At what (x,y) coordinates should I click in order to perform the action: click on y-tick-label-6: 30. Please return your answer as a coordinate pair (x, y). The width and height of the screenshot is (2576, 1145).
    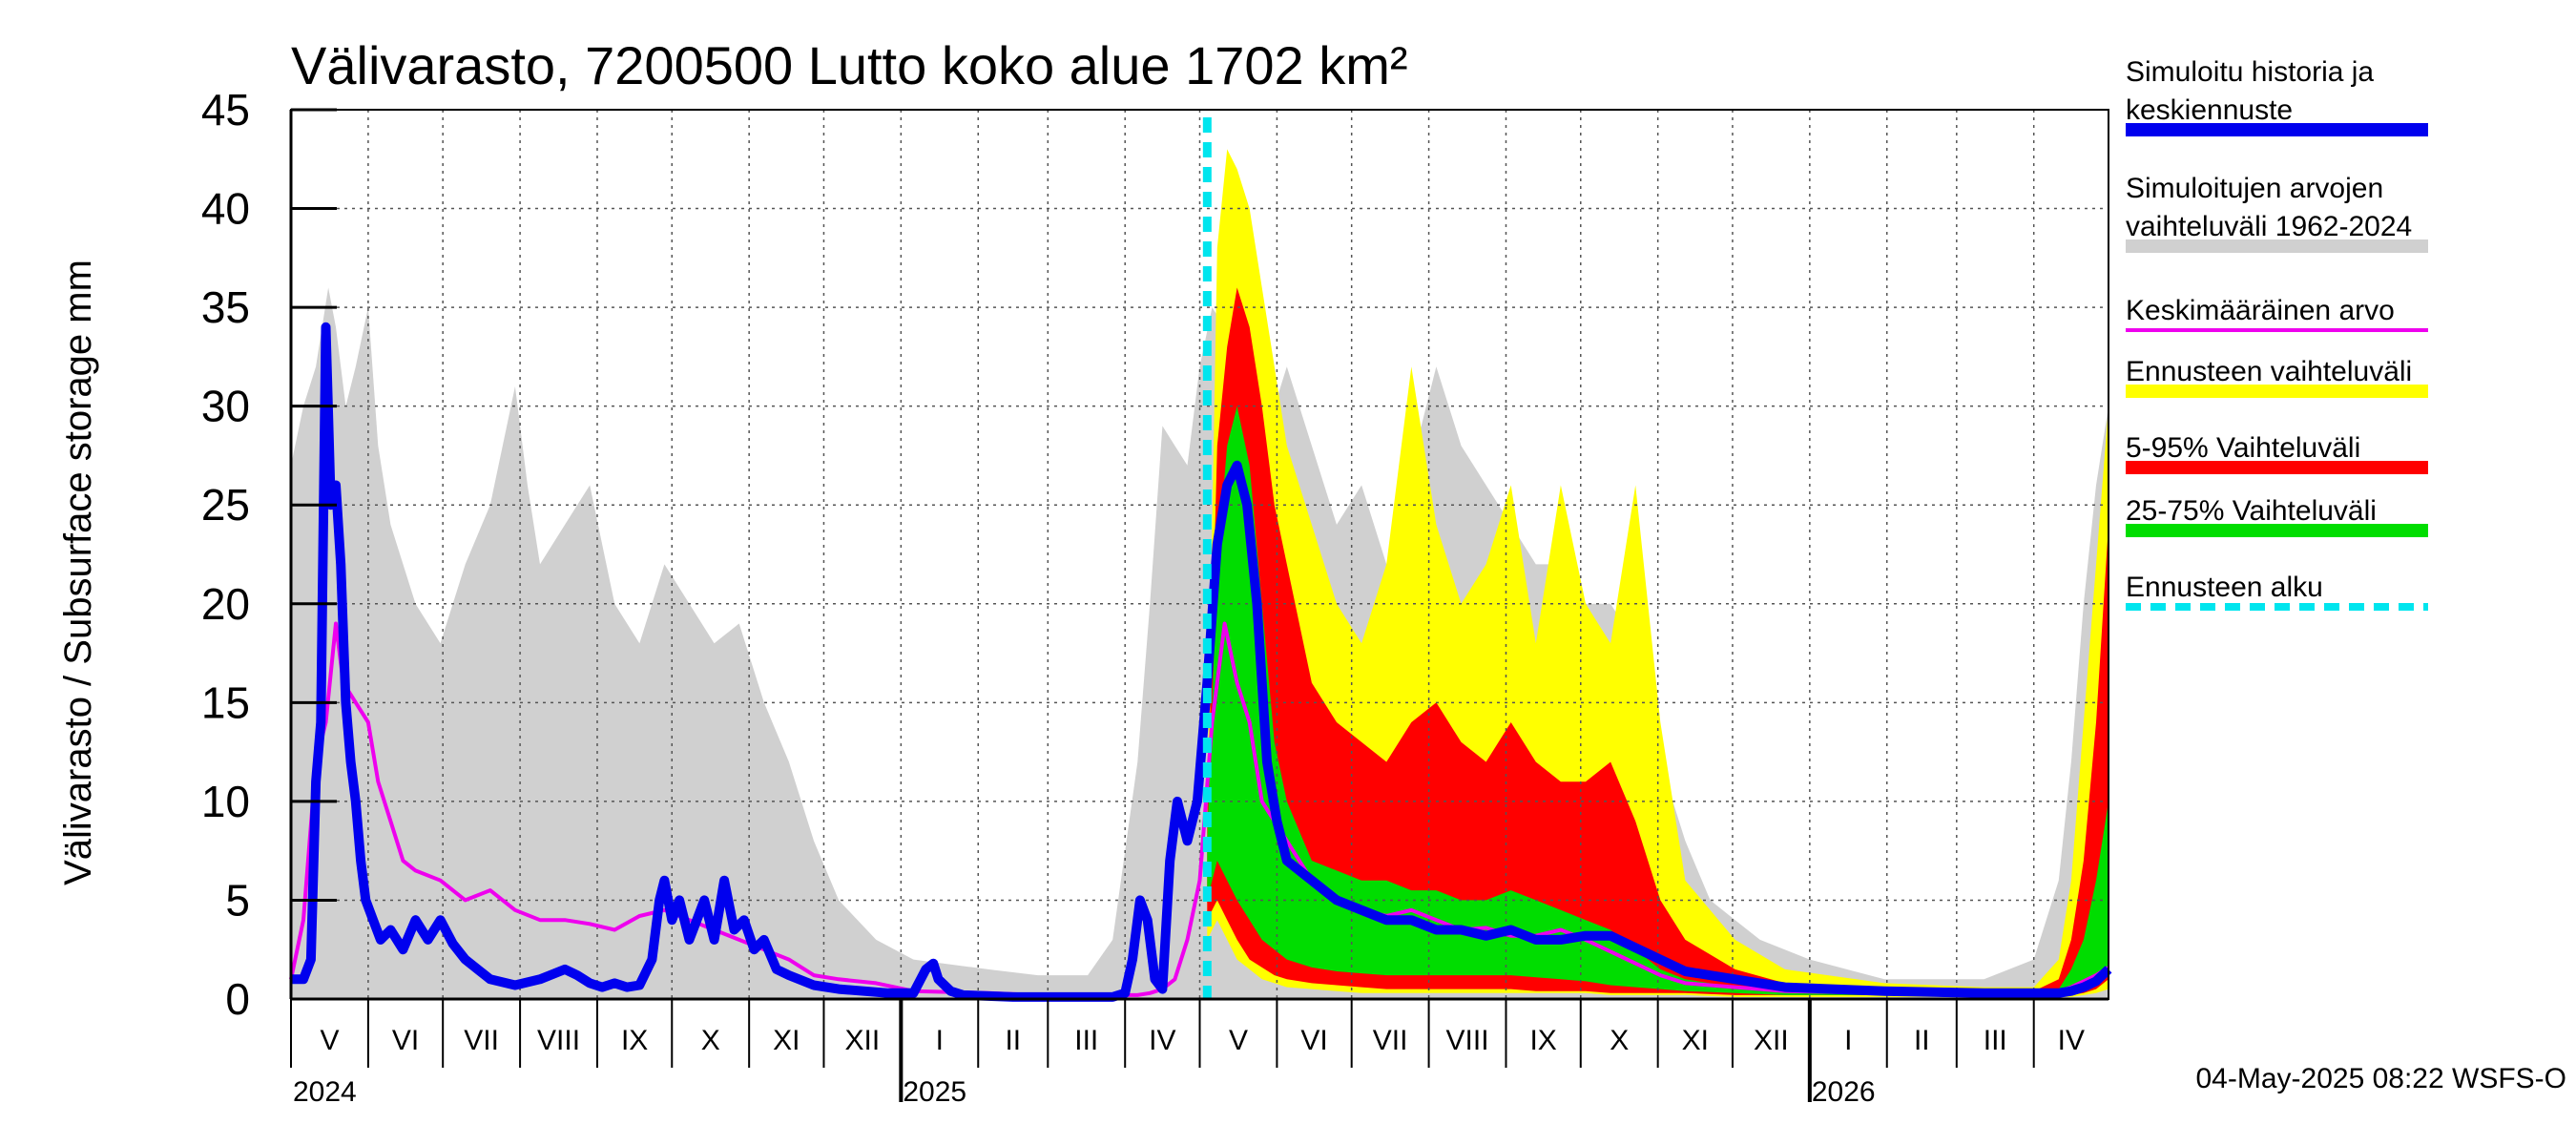
    Looking at the image, I should click on (225, 406).